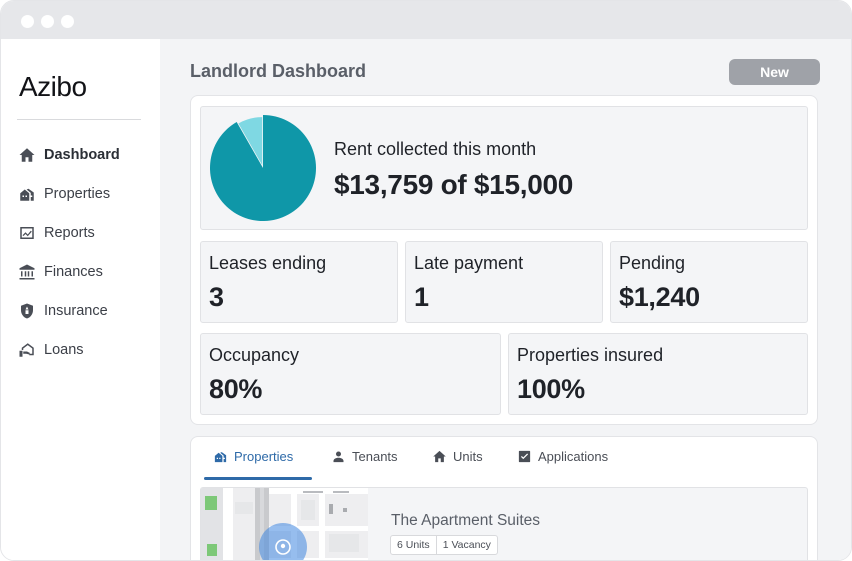  Describe the element at coordinates (79, 119) in the screenshot. I see `sidebar-divider` at that location.